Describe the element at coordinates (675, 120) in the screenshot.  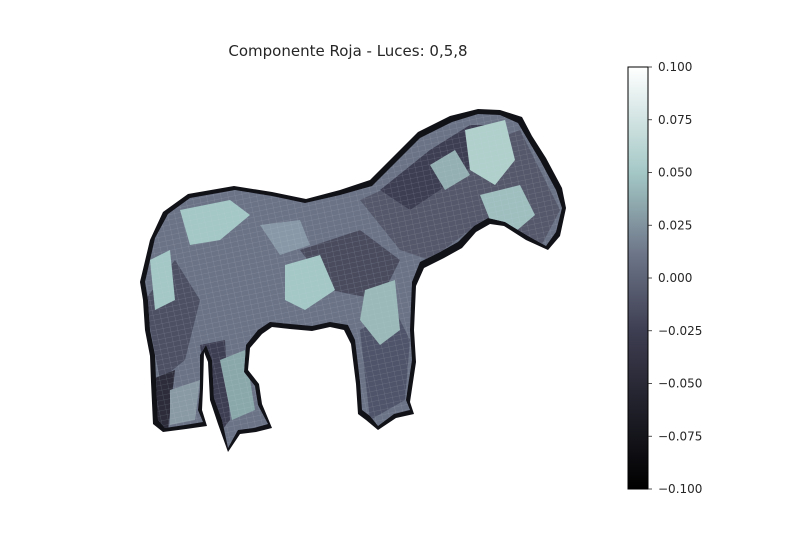
I see `colorbar-tick-label: 0.075` at that location.